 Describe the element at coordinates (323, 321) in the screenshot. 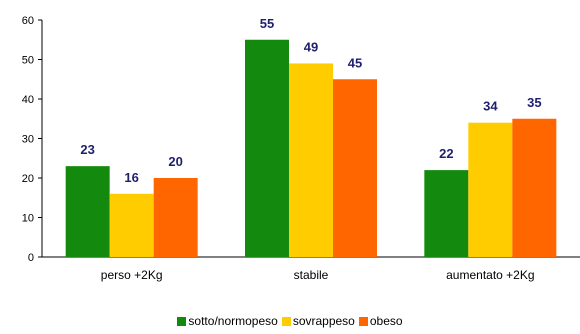

I see `legend-label: sovrappeso` at that location.